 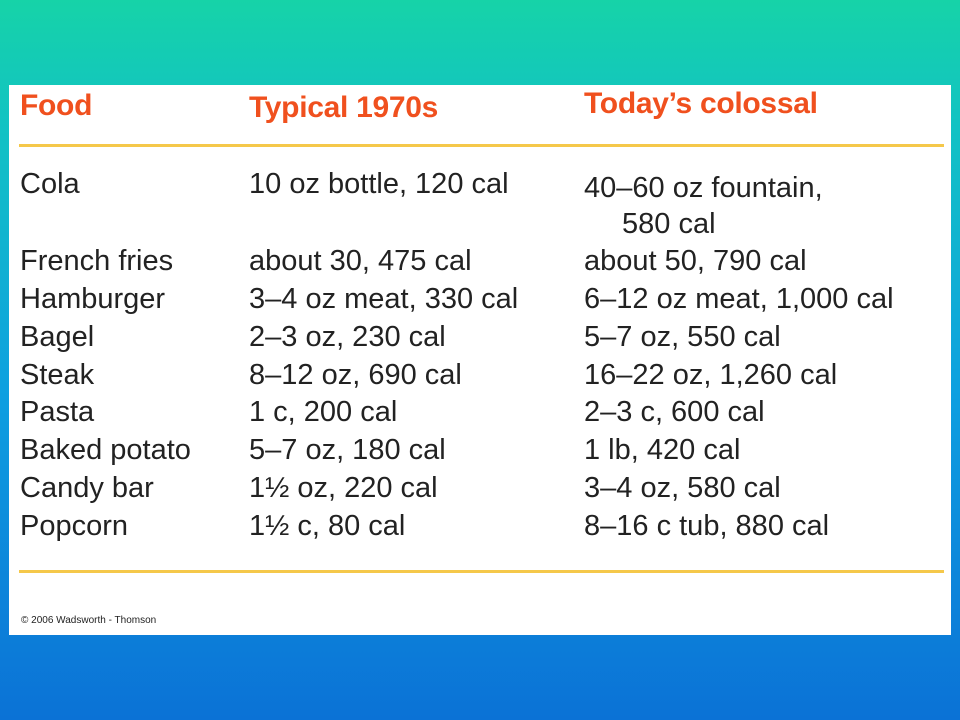 What do you see at coordinates (89, 620) in the screenshot?
I see `copyright-notice: © 2006 Wadsworth - Thomson` at bounding box center [89, 620].